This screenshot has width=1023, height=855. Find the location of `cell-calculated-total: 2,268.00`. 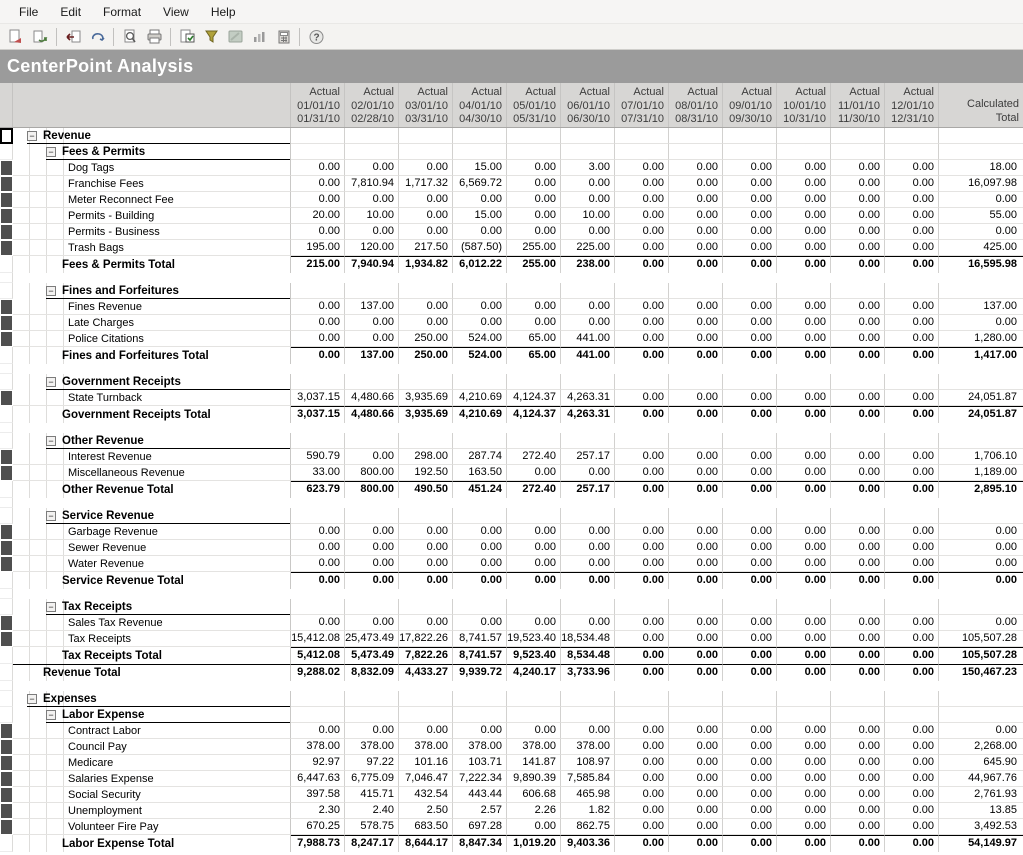

cell-calculated-total: 2,268.00 is located at coordinates (981, 747).